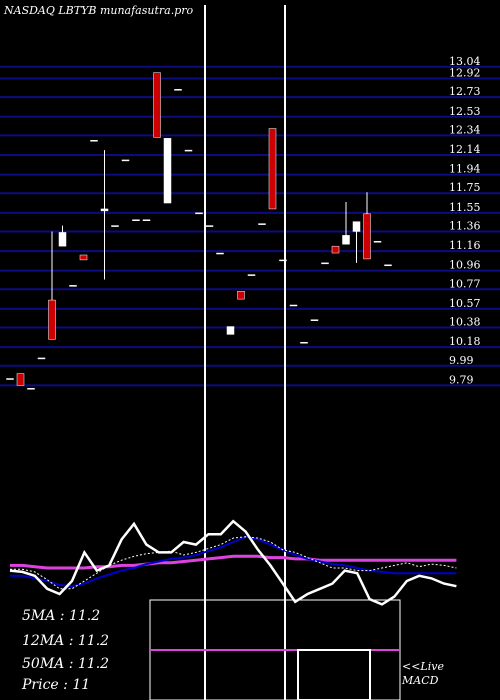  Describe the element at coordinates (99, 10) in the screenshot. I see `chart-title: NASDAQ LBTYB munafasutra.pro` at that location.